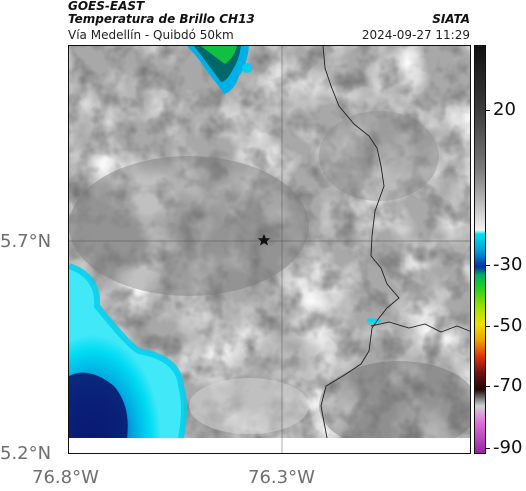 This screenshot has height=491, width=526. I want to click on colorbar-label: 20, so click(504, 109).